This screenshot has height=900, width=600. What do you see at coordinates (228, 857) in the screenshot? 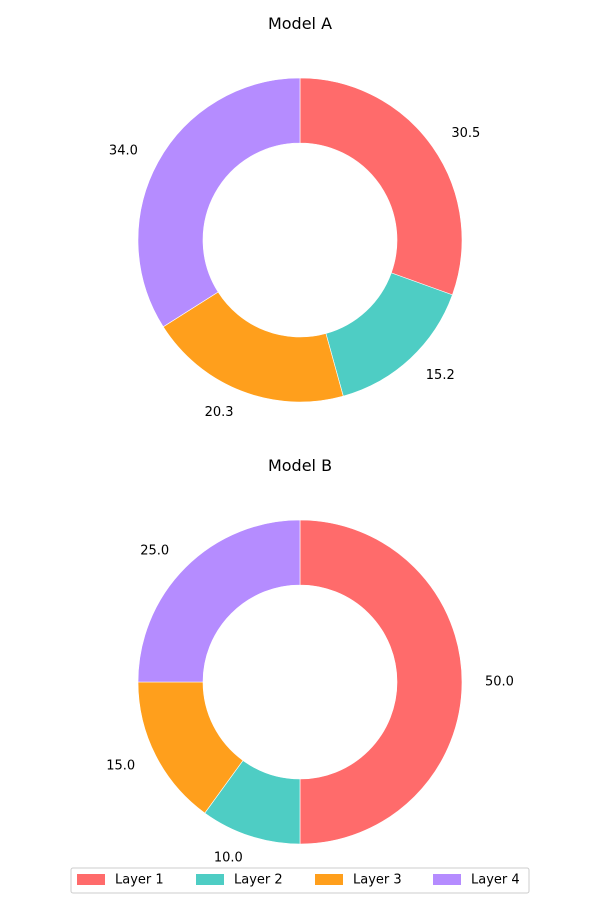
I see `model-b-value-label-layer-2: 10.0` at bounding box center [228, 857].